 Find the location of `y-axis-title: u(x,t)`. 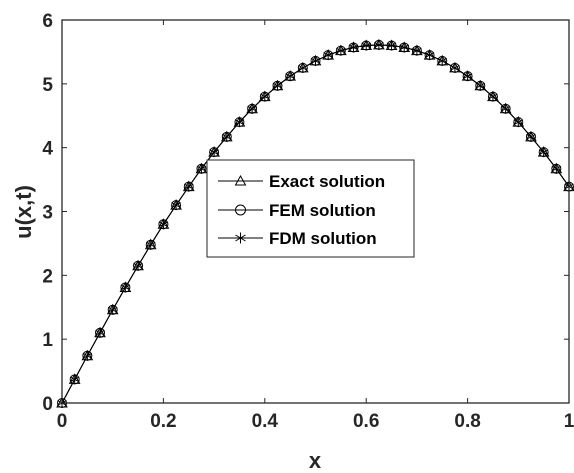

y-axis-title: u(x,t) is located at coordinates (23, 212).